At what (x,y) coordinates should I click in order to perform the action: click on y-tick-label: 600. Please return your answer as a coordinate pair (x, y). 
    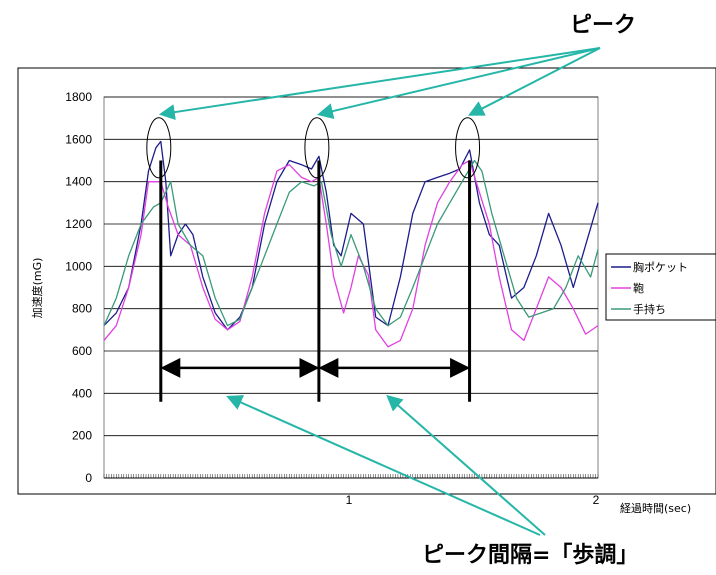
    Looking at the image, I should click on (82, 351).